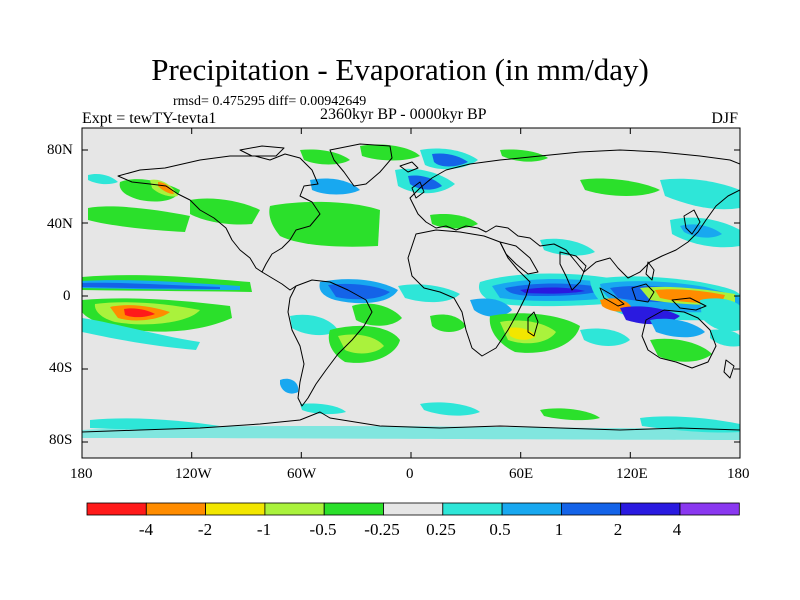 The height and width of the screenshot is (600, 800). I want to click on colorbar-label: -1, so click(264, 529).